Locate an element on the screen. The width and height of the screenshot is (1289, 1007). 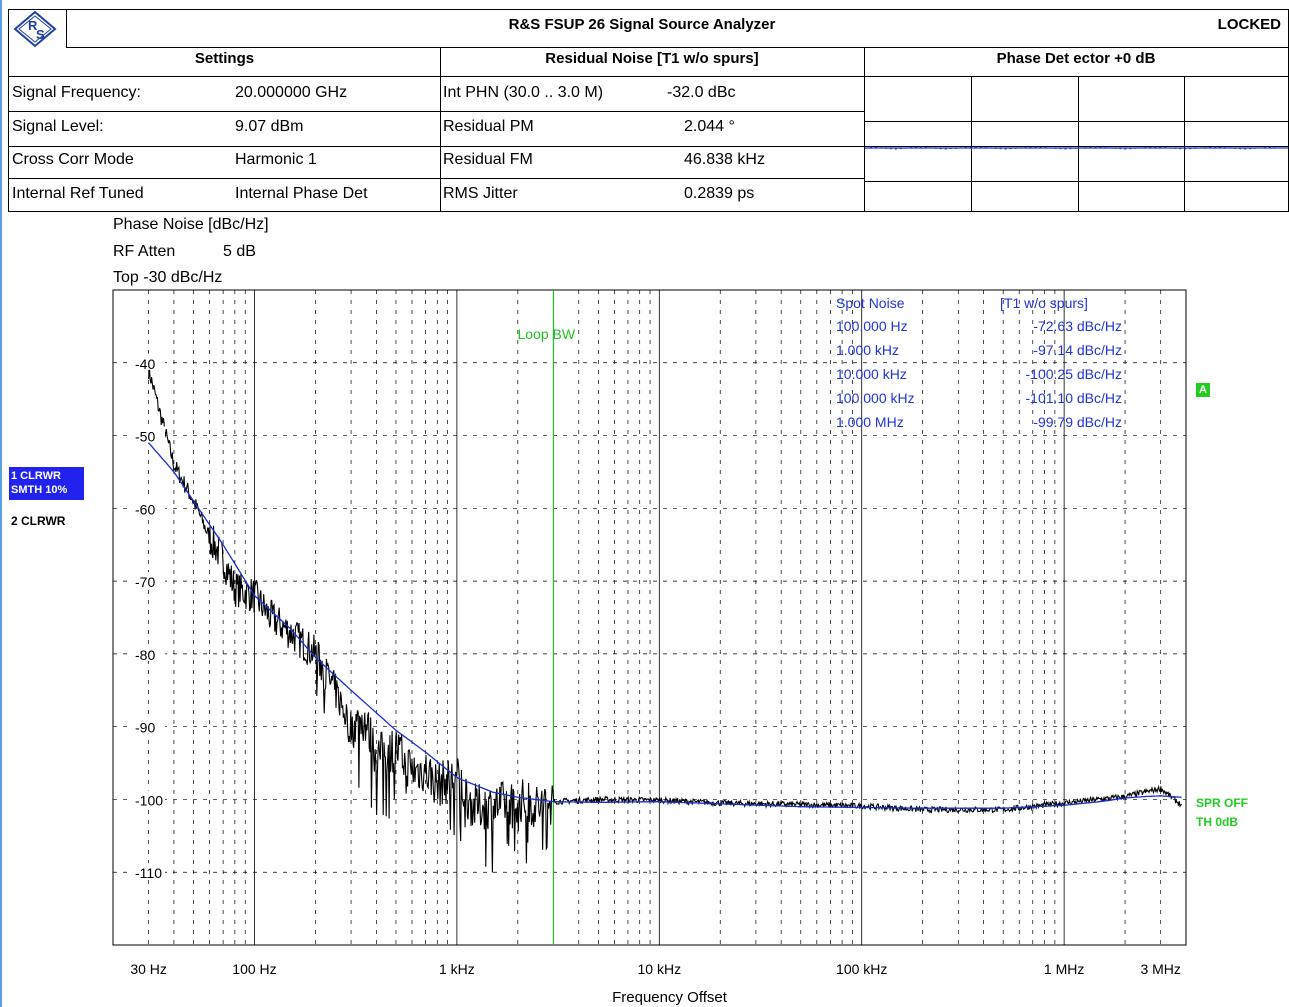
rf-atten-label: RF Atten is located at coordinates (144, 251).